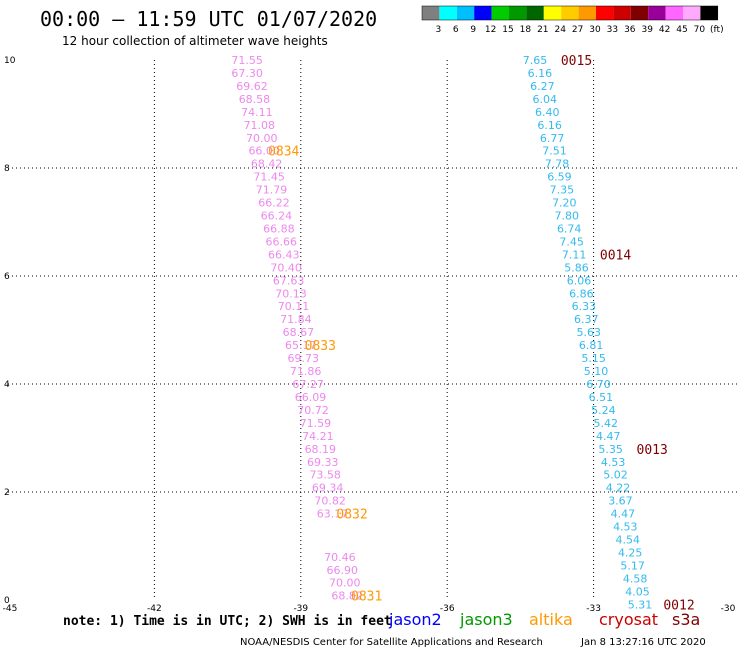 The height and width of the screenshot is (650, 740). I want to click on y-tick-label: 4, so click(7, 385).